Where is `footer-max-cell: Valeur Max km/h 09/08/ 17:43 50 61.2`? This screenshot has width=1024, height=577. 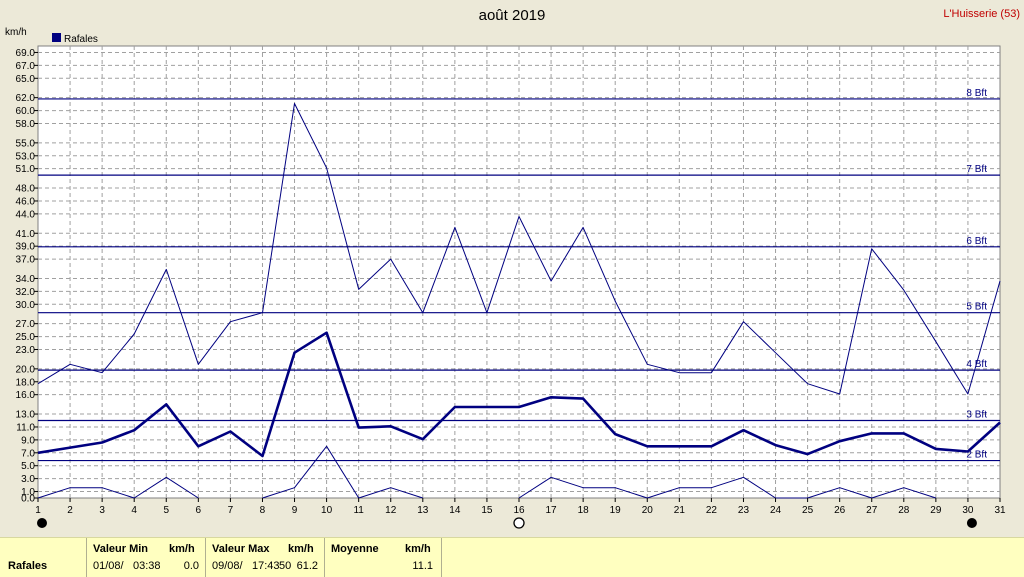
footer-max-cell: Valeur Max km/h 09/08/ 17:43 50 61.2 is located at coordinates (265, 557).